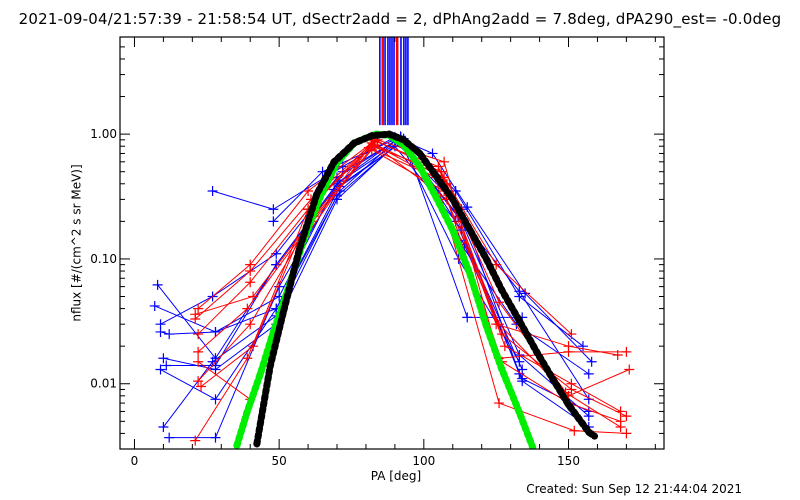  Describe the element at coordinates (103, 134) in the screenshot. I see `y-tick-label: 1.00` at that location.